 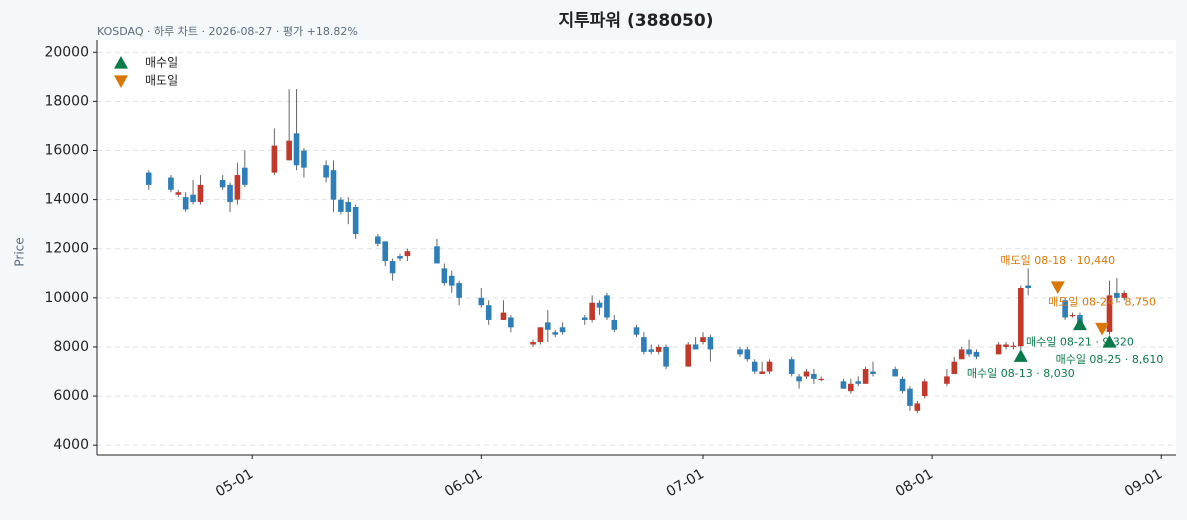 I want to click on signal-label: 매도일 08-18 · 10,440, so click(x=1057, y=260).